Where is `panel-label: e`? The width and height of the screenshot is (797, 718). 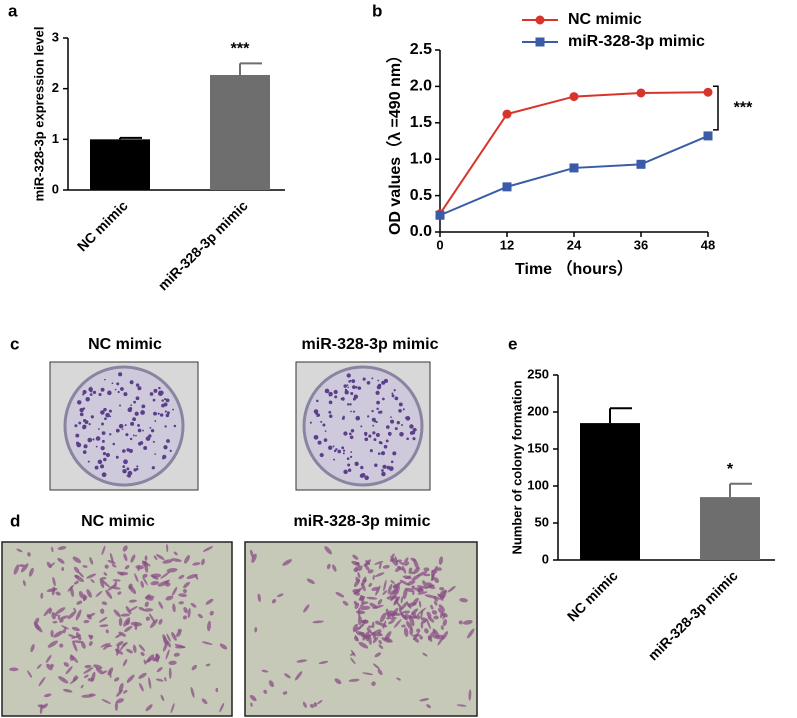 panel-label: e is located at coordinates (512, 343).